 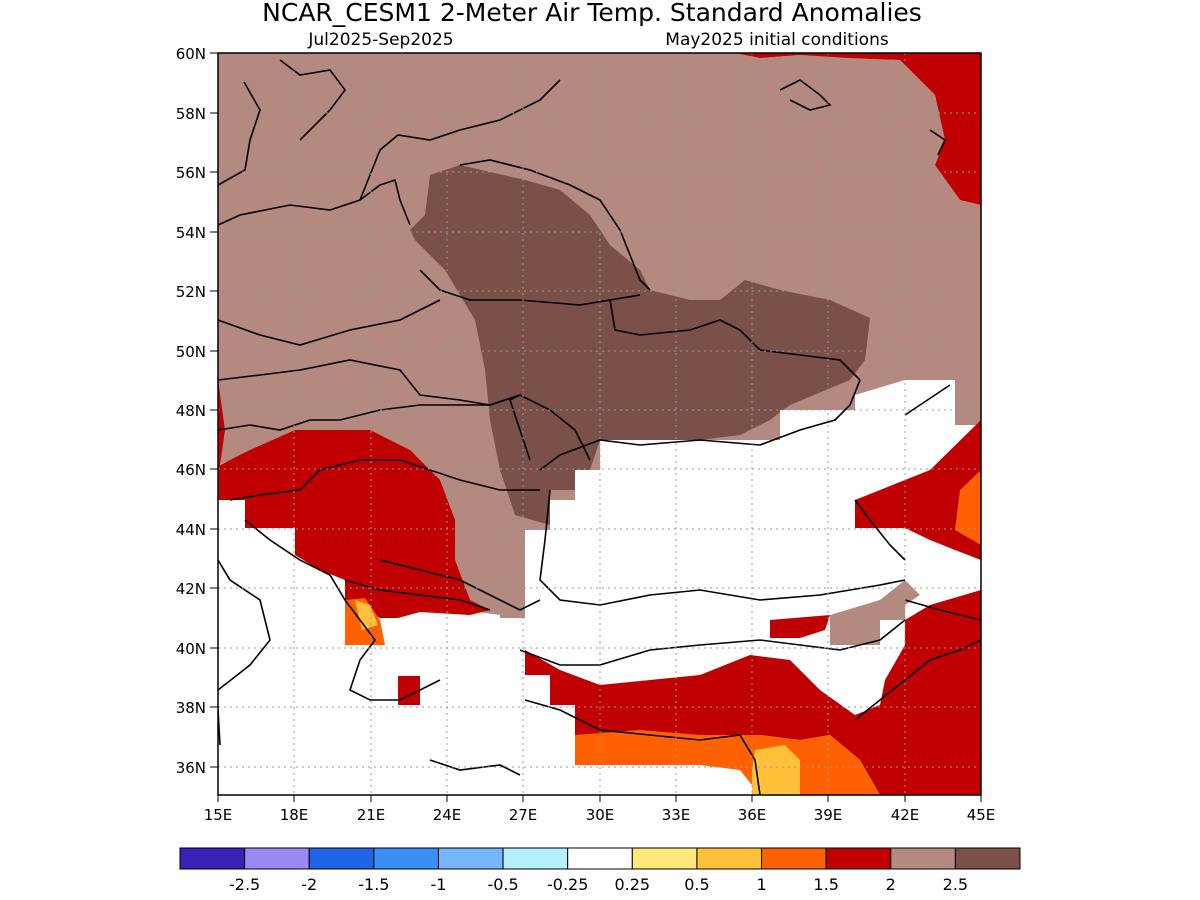 I want to click on lon-label: 21E, so click(x=371, y=815).